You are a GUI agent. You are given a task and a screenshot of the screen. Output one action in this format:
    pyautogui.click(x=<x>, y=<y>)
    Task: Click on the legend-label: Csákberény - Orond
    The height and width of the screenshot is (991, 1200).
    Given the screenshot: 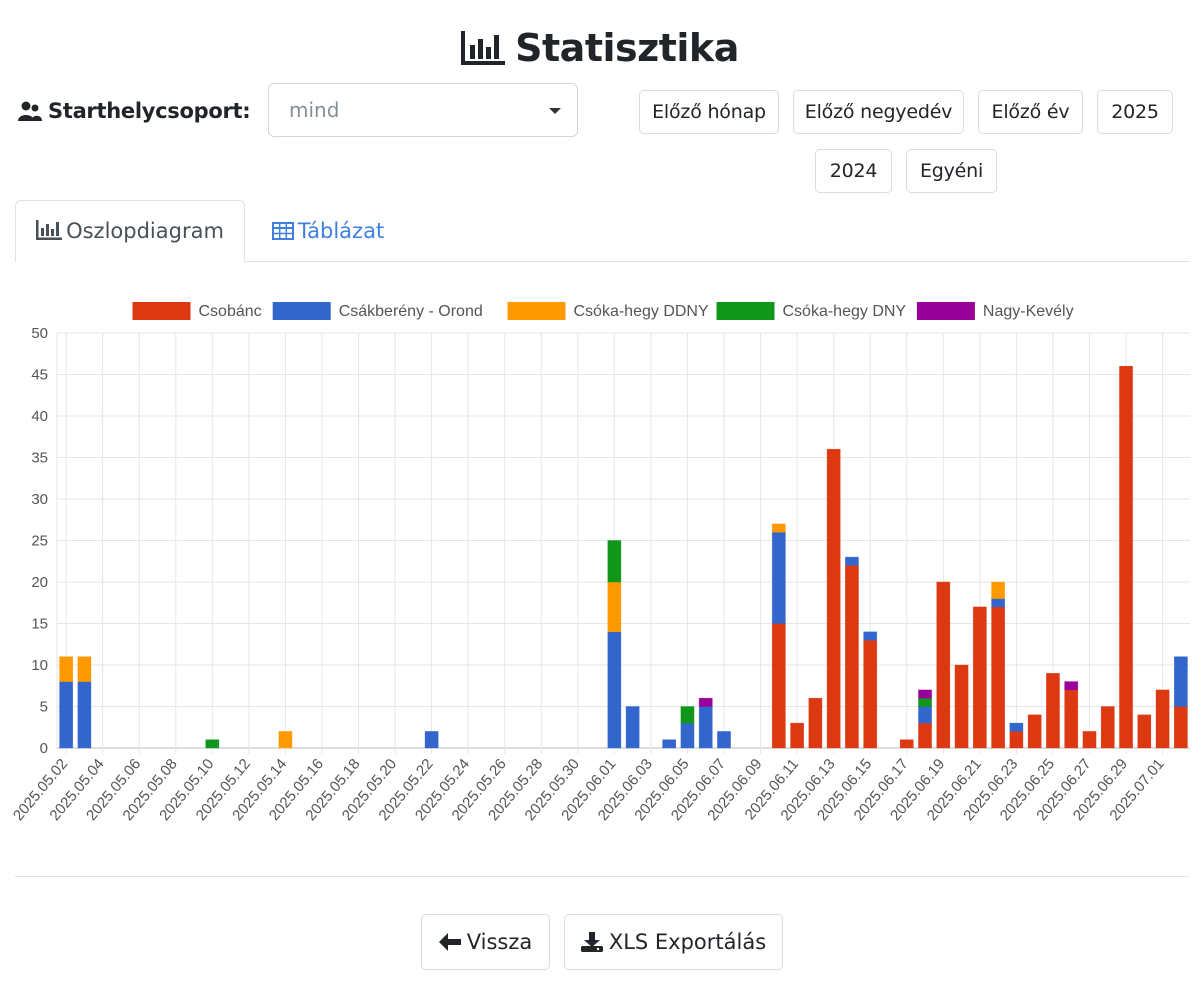 What is the action you would take?
    pyautogui.click(x=411, y=311)
    